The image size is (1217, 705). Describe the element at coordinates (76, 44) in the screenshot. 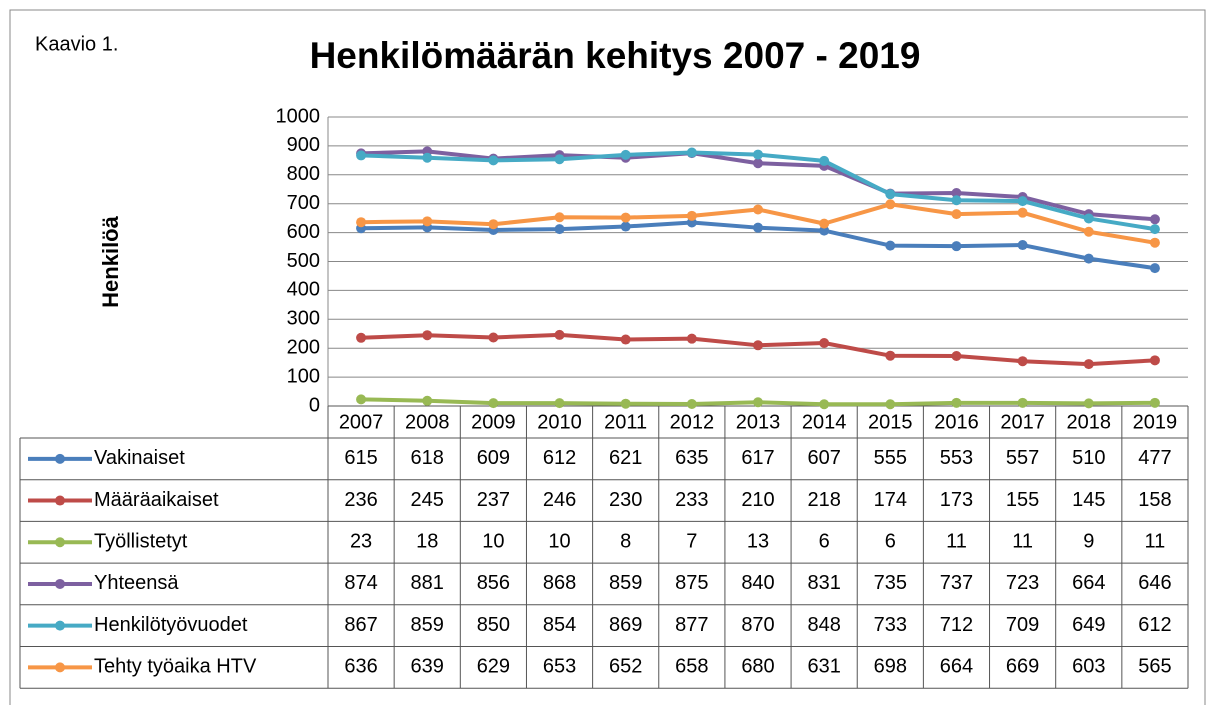

I see `chart-label: Kaavio 1.` at that location.